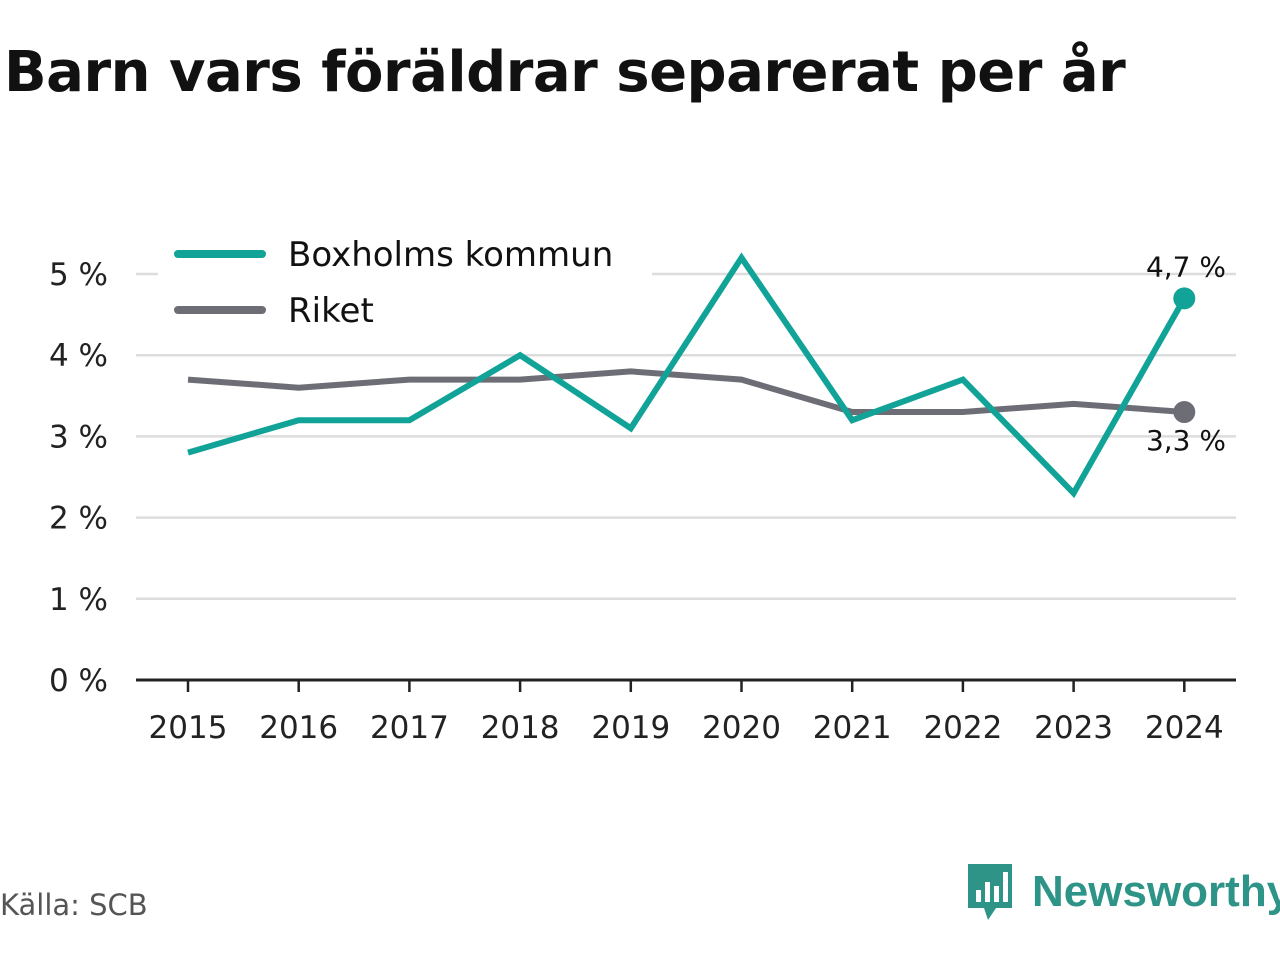  Describe the element at coordinates (1184, 412) in the screenshot. I see `end-point-riket` at that location.